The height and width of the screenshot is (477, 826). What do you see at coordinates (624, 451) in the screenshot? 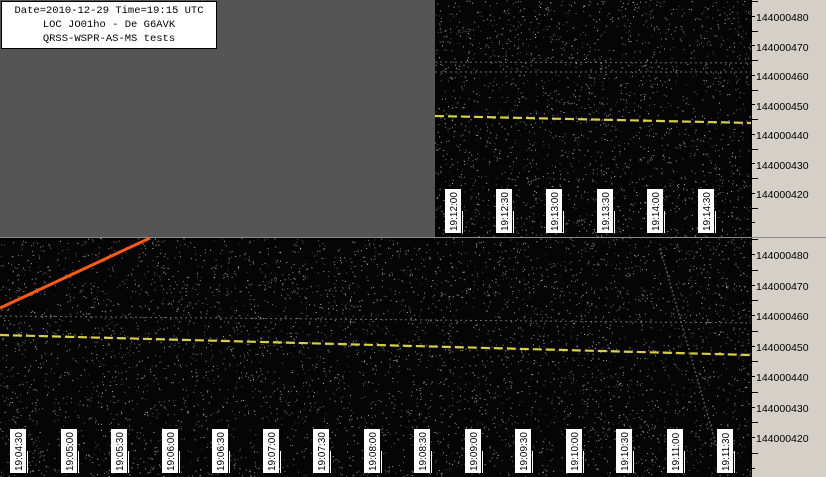
I see `time-label: 19:10:30` at bounding box center [624, 451].